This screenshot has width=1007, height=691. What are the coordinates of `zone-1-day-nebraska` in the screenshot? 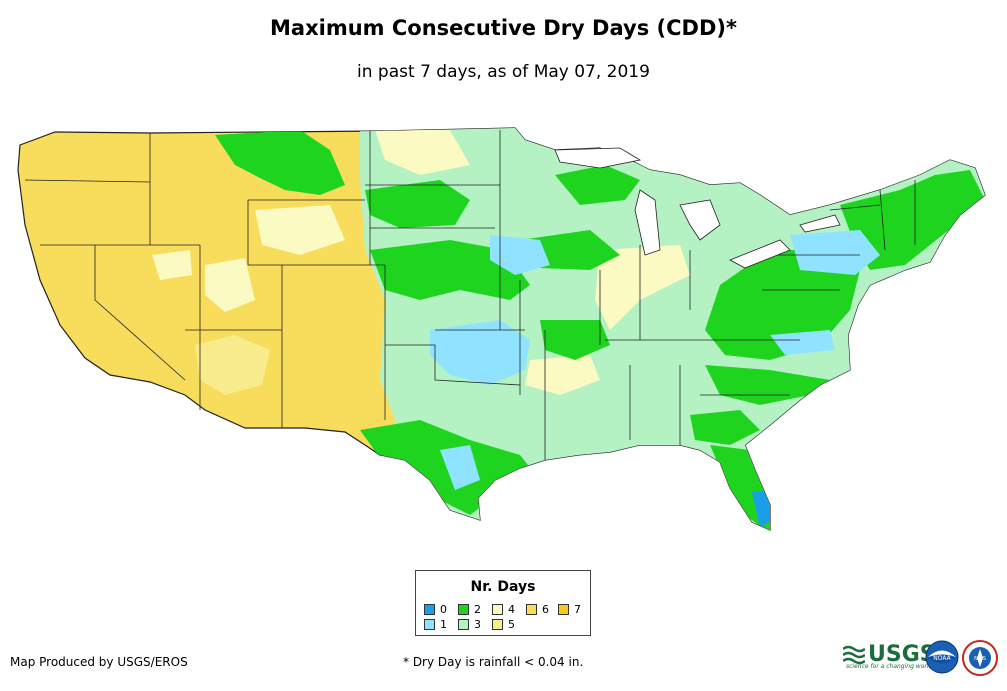 It's located at (520, 255).